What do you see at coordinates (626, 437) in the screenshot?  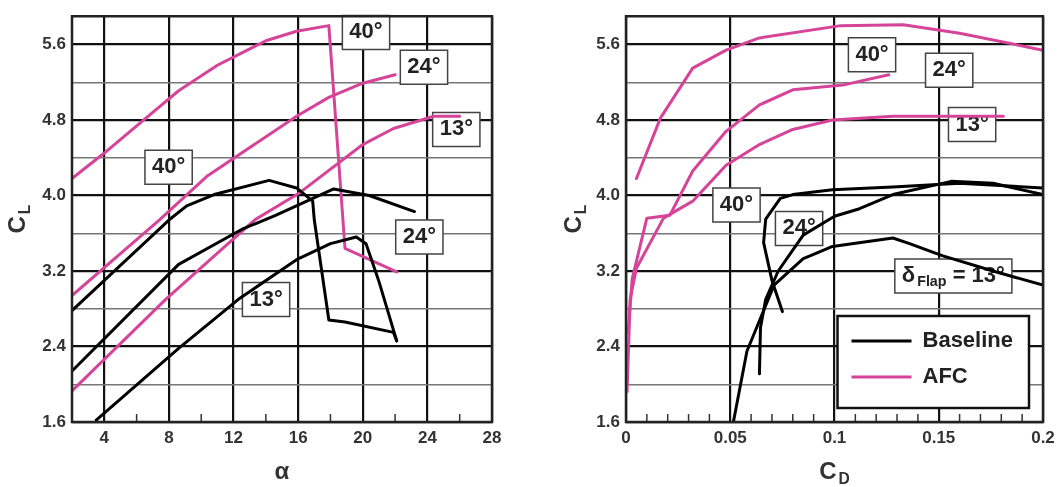 I see `x-tick-label: 0` at bounding box center [626, 437].